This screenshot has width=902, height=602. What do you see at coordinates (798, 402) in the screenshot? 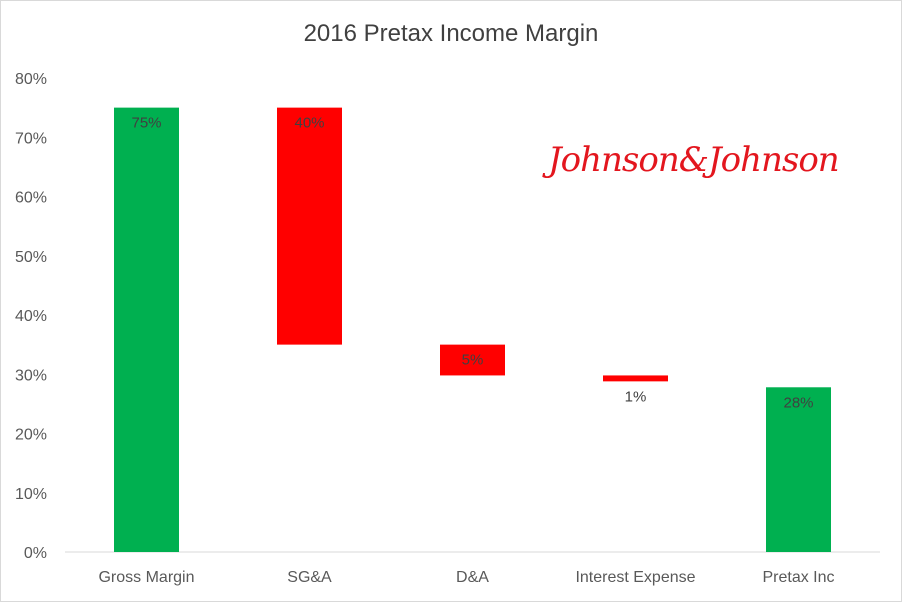
I see `data-label: 28%` at bounding box center [798, 402].